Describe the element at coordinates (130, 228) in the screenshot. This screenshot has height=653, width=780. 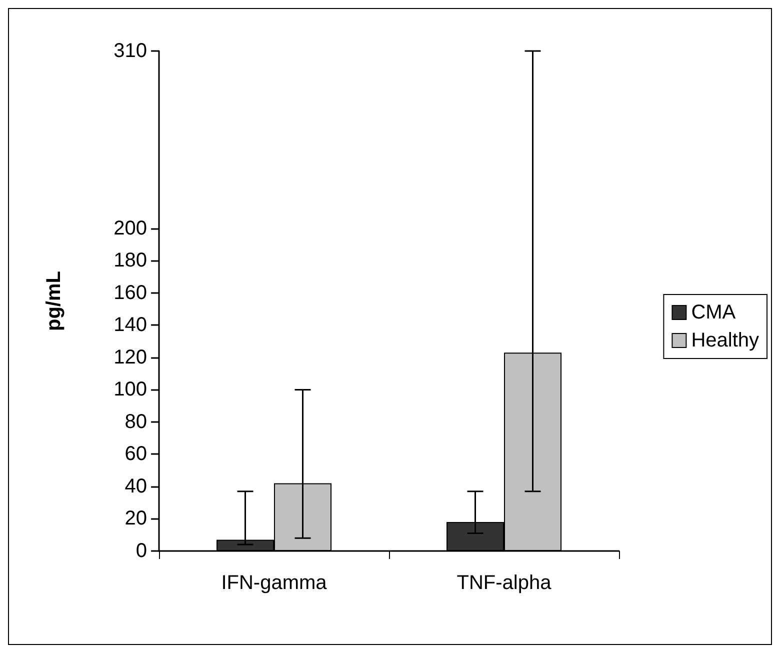
I see `y-tick-label: 200` at that location.